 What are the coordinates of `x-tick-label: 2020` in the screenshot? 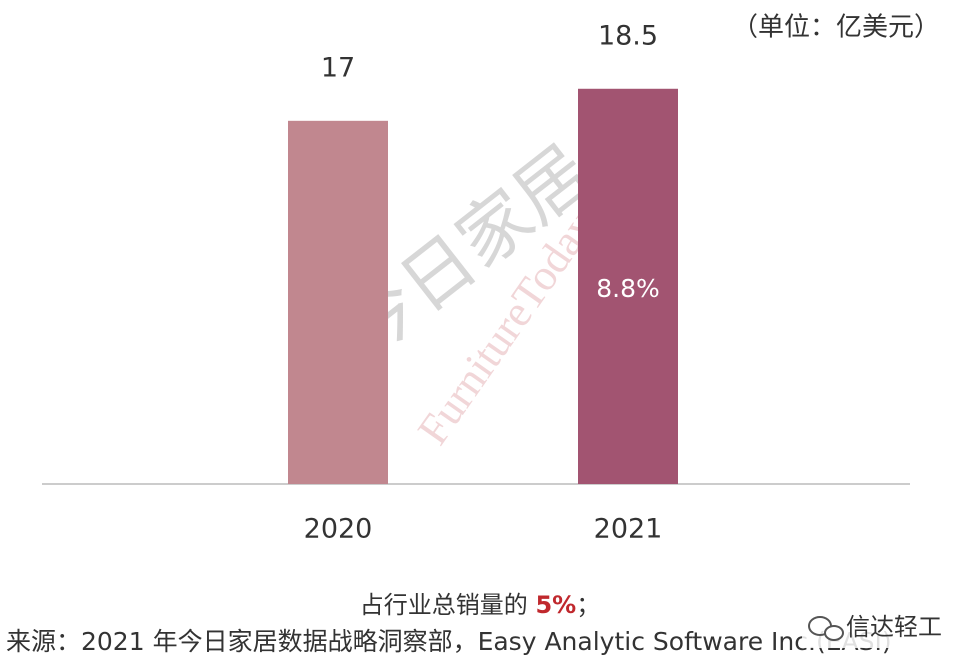 It's located at (338, 529).